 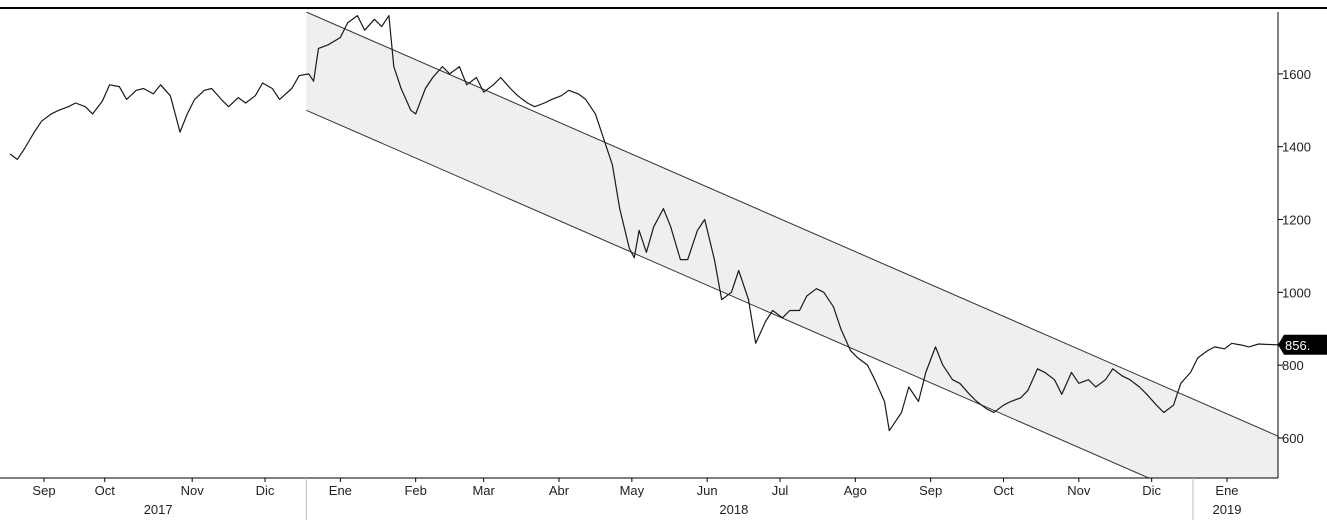 I want to click on month-label: May, so click(x=632, y=490).